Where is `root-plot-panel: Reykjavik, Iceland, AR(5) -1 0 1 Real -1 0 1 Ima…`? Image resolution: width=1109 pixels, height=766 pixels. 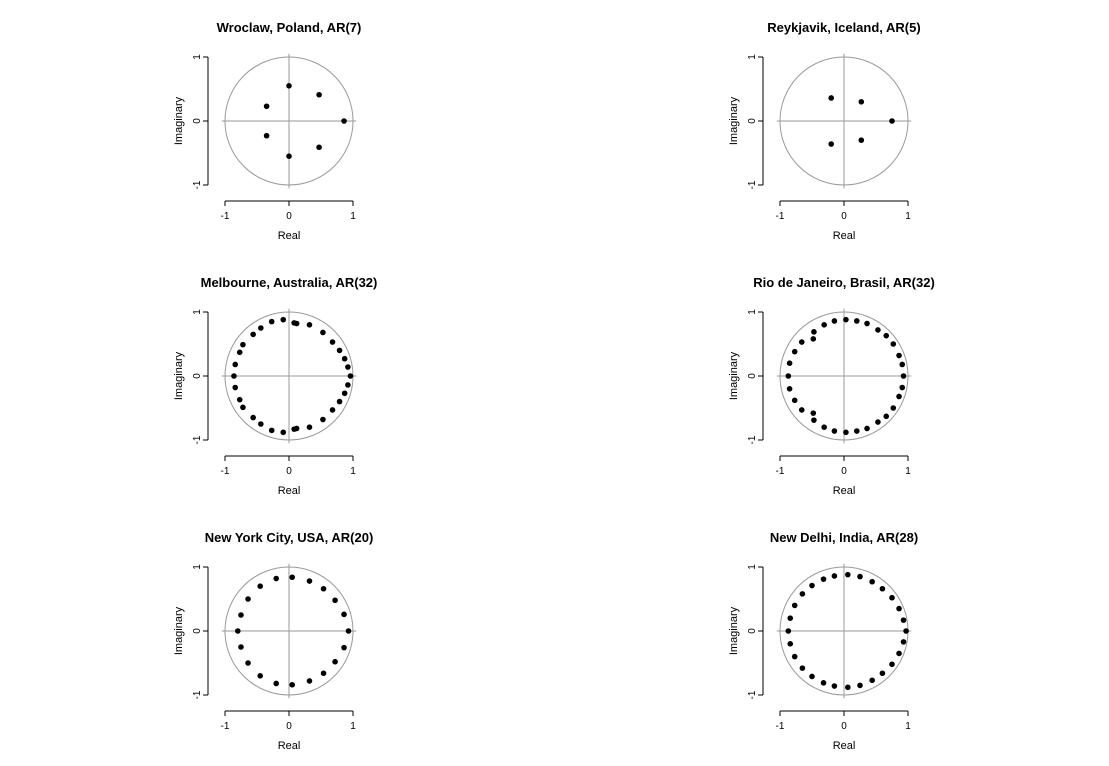 root-plot-panel: Reykjavik, Iceland, AR(5) -1 0 1 Real -1 0 1 Ima… is located at coordinates (824, 131).